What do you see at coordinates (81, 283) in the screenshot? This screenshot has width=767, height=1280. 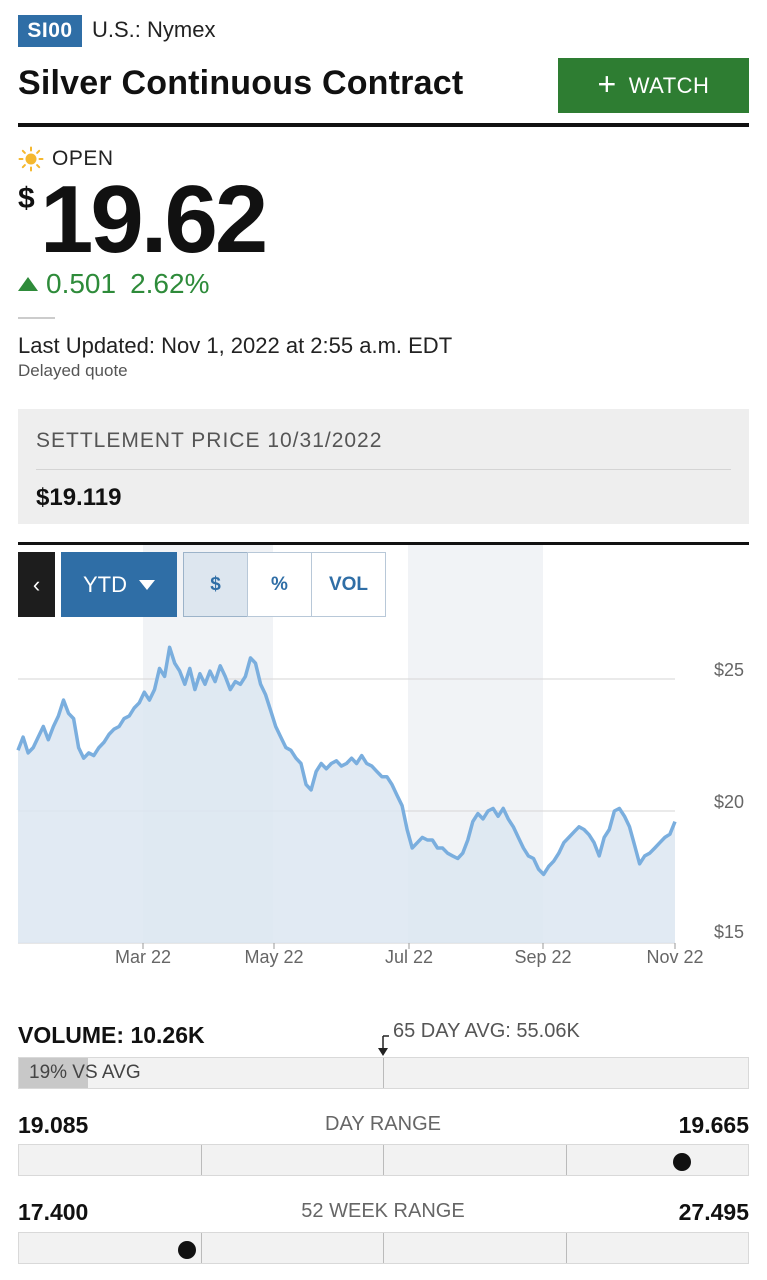 I see `change-value: 0.501` at bounding box center [81, 283].